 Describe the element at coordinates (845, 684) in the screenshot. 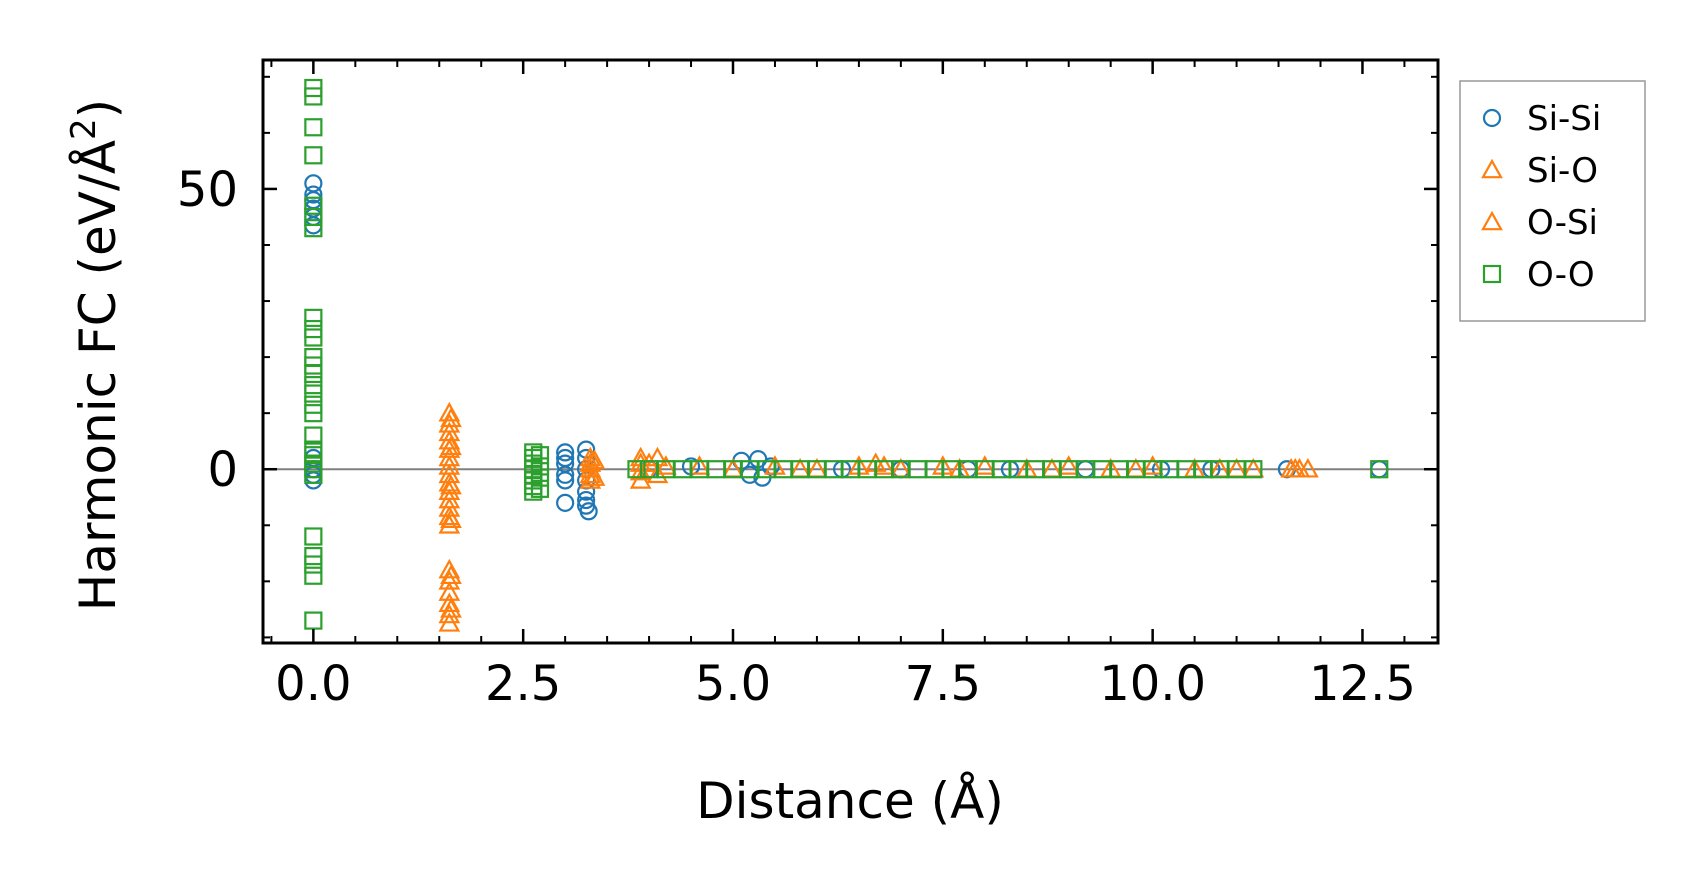

I see `x-tick-labels: 0.0 2.5 5.0 7.5 10.0 12.5` at that location.